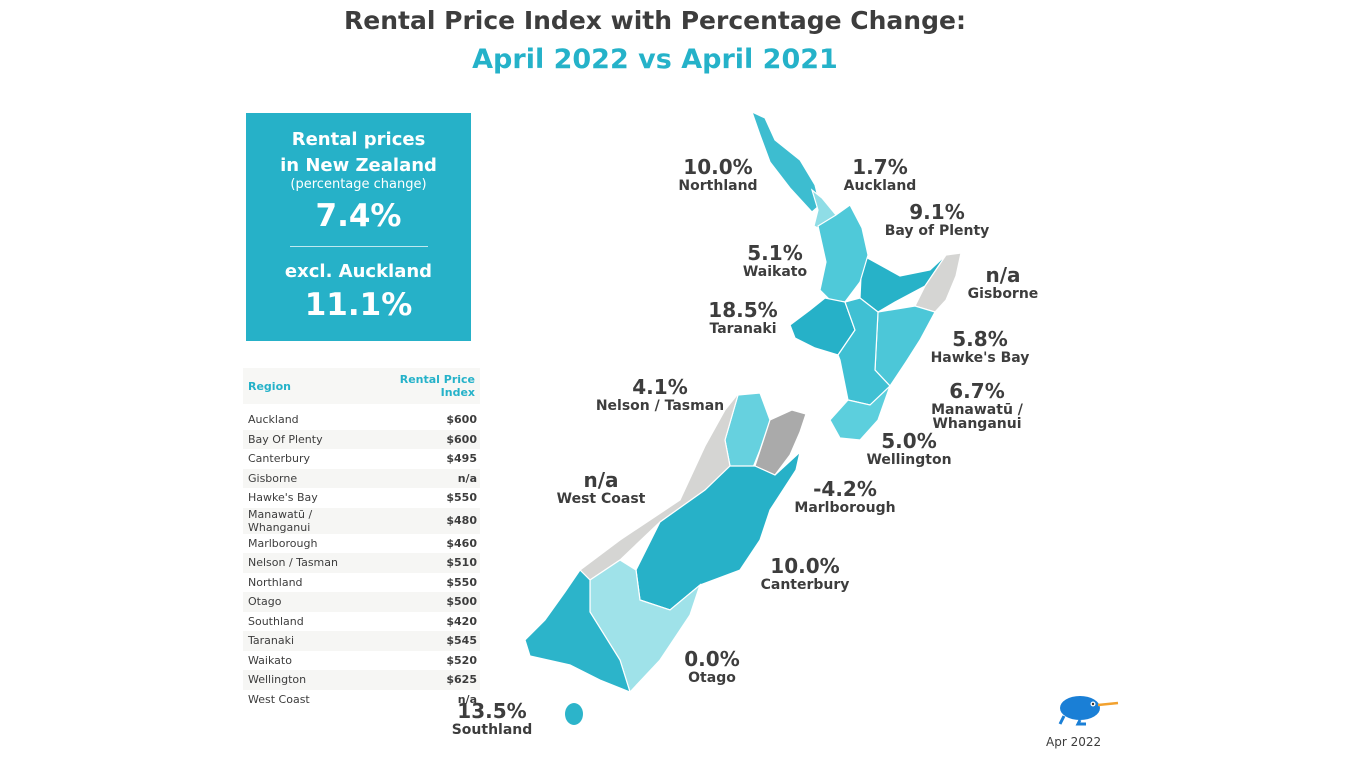  What do you see at coordinates (424, 563) in the screenshot?
I see `rpi-value: $510` at bounding box center [424, 563].